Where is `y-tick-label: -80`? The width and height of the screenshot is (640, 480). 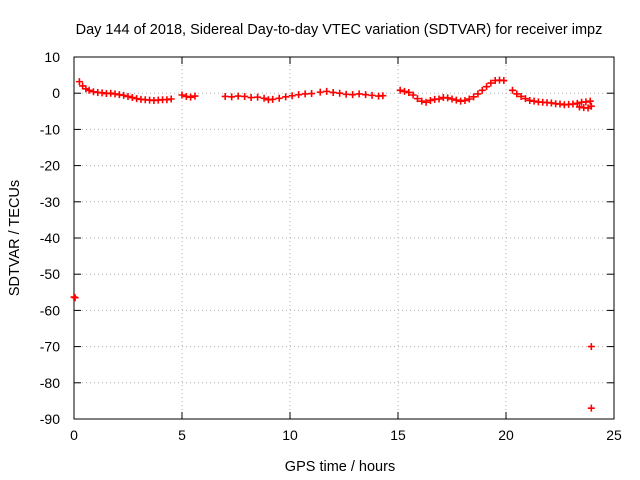
y-tick-label: -80 is located at coordinates (50, 383).